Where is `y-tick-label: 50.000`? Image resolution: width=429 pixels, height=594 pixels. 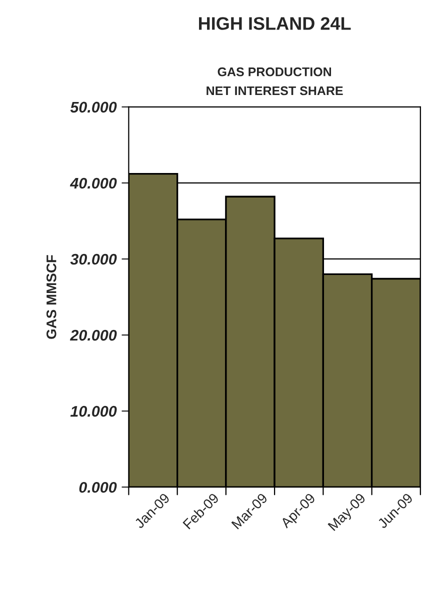
y-tick-label: 50.000 is located at coordinates (93, 107).